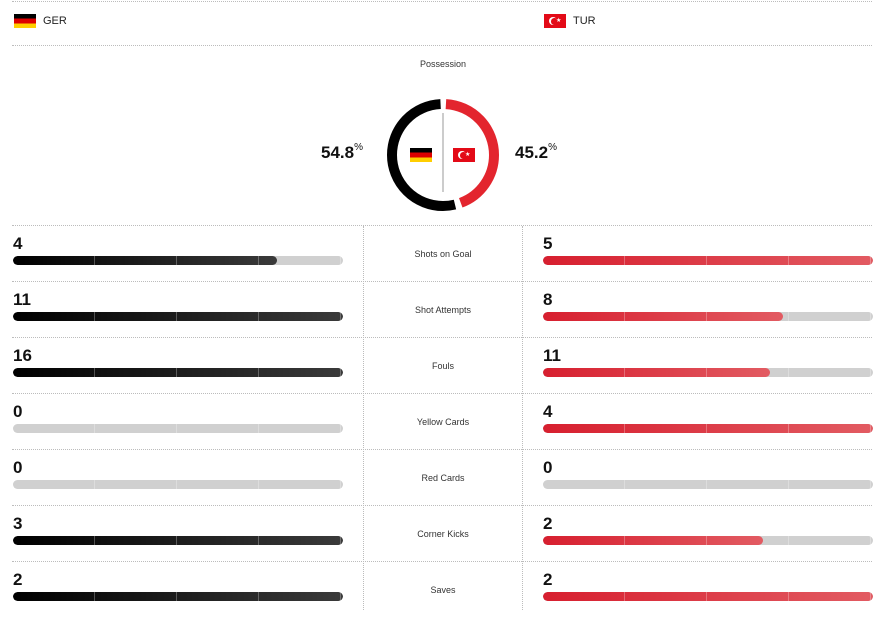 The width and height of the screenshot is (876, 618). What do you see at coordinates (548, 243) in the screenshot?
I see `away-stat-value: 5` at bounding box center [548, 243].